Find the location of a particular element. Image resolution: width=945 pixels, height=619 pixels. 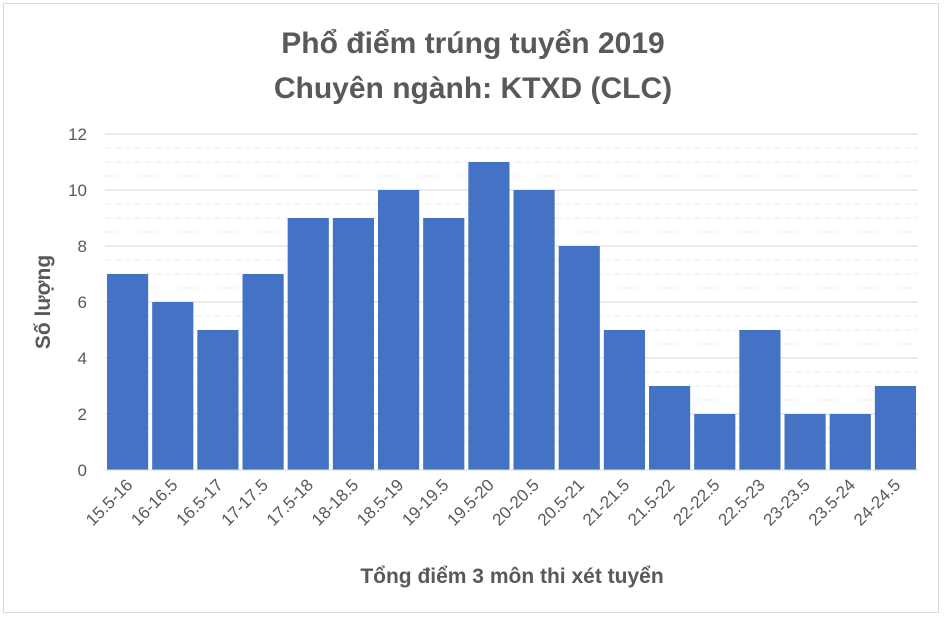

x-tick-label: 24-24.5 is located at coordinates (877, 502).